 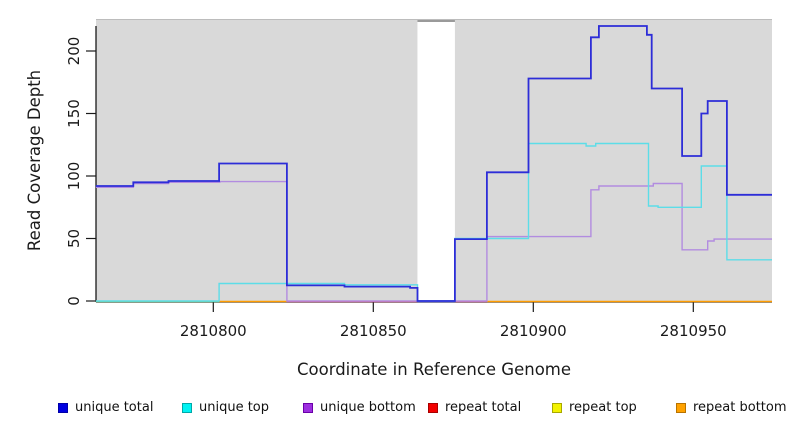 What do you see at coordinates (681, 407) in the screenshot?
I see `repeat-bottom-swatch` at bounding box center [681, 407].